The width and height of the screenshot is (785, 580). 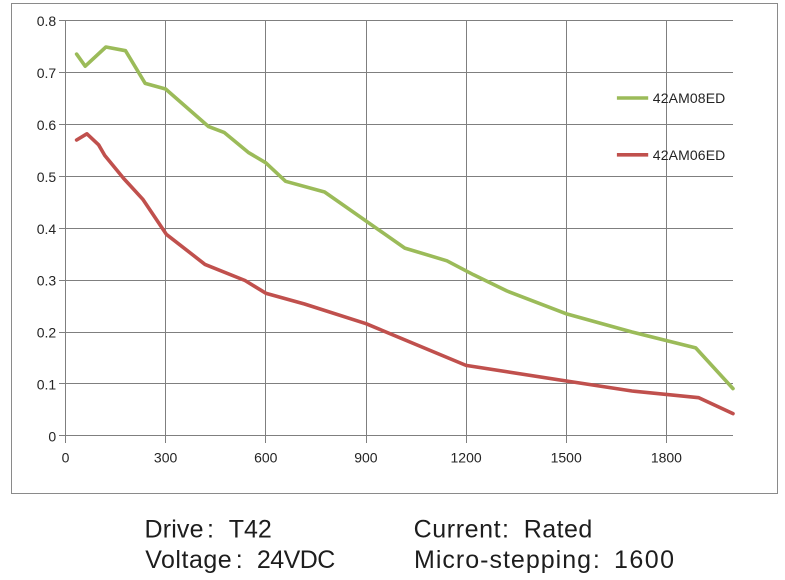 What do you see at coordinates (466, 458) in the screenshot?
I see `svg-text: 1200` at bounding box center [466, 458].